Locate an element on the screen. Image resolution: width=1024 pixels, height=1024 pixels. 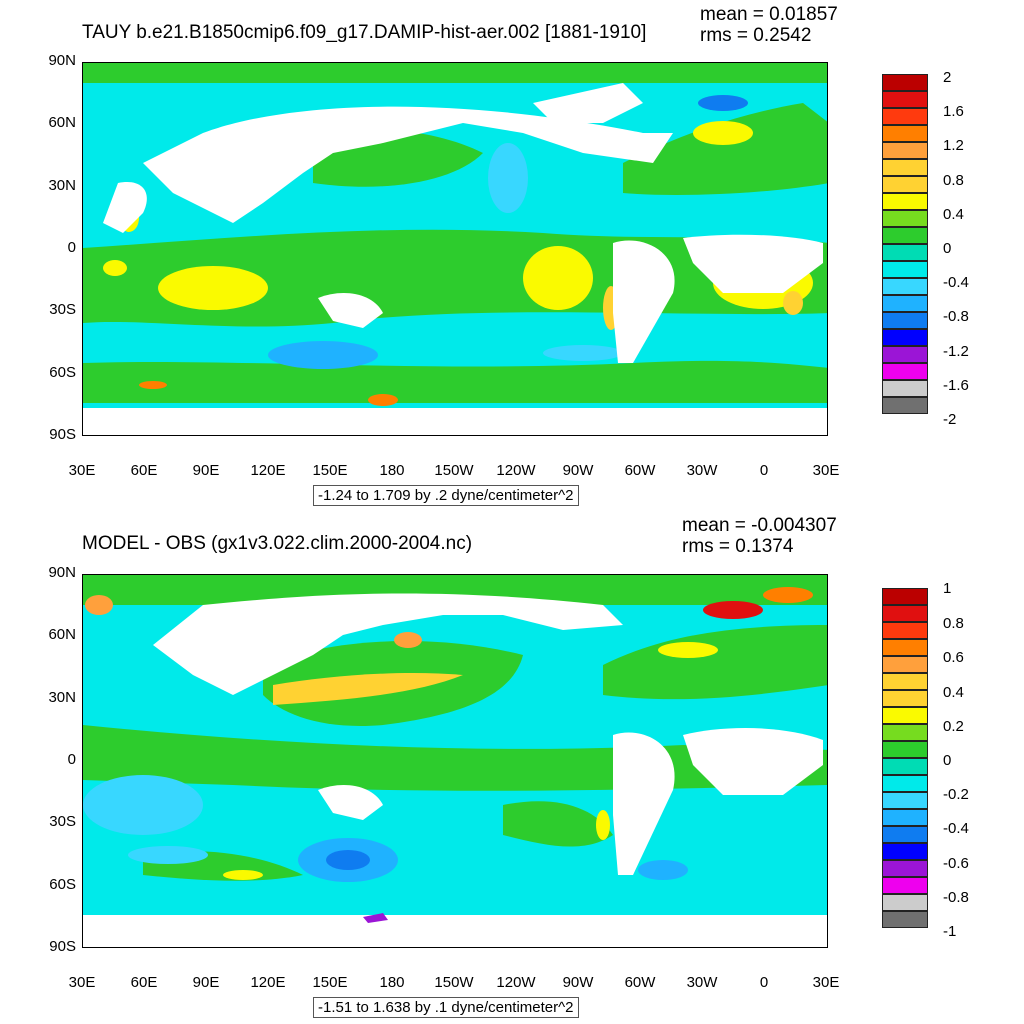
colorbar-label: -1 is located at coordinates (950, 931).